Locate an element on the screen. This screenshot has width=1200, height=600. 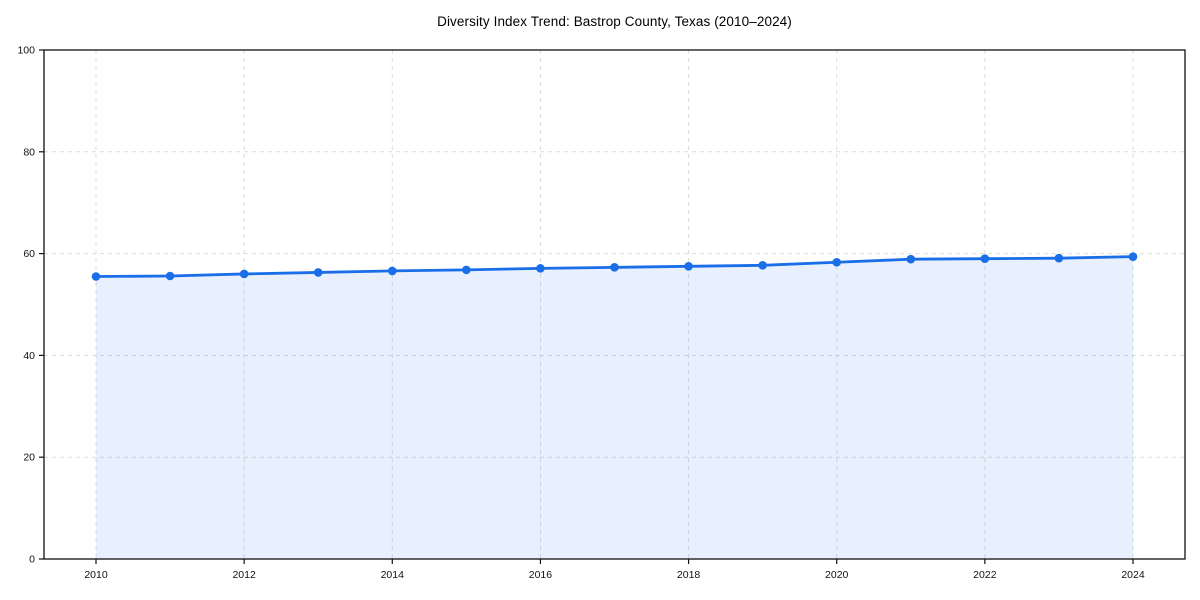
x-tick-label: 2024 is located at coordinates (1133, 575).